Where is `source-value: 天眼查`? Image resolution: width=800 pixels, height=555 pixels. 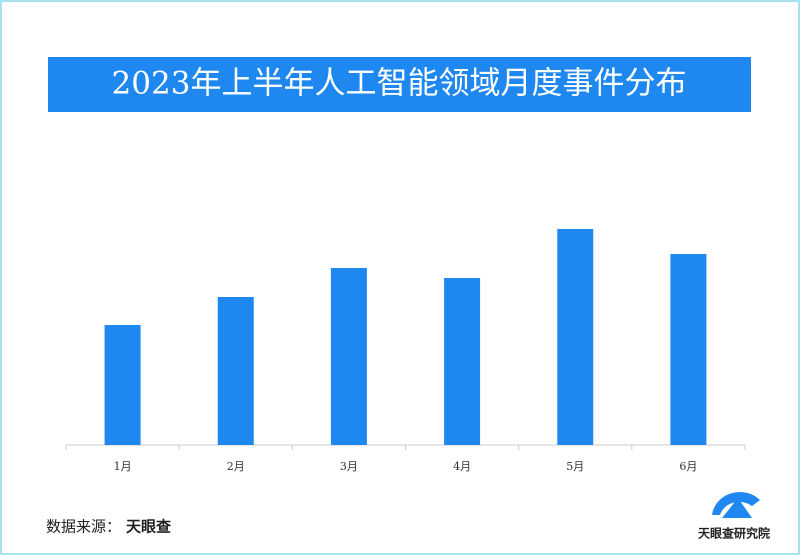 source-value: 天眼查 is located at coordinates (149, 527).